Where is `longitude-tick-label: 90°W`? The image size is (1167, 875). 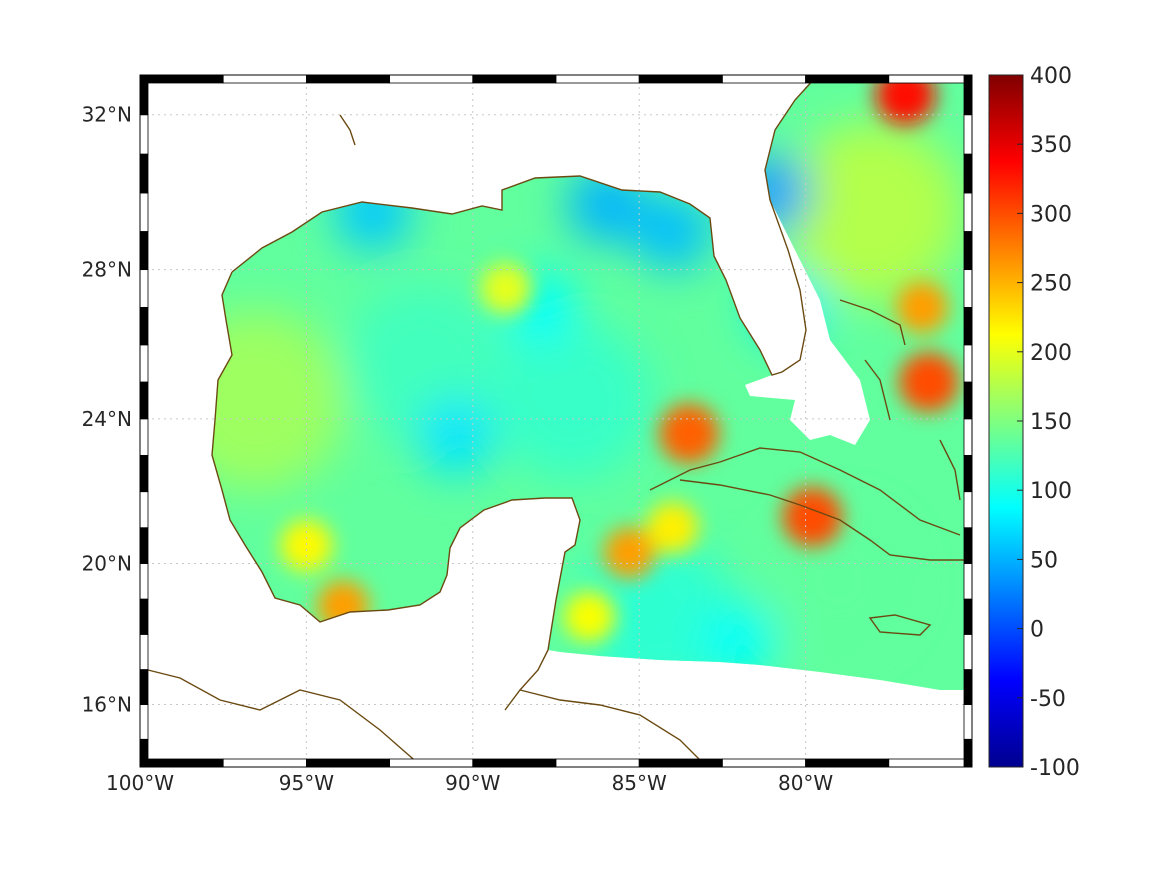 longitude-tick-label: 90°W is located at coordinates (472, 783).